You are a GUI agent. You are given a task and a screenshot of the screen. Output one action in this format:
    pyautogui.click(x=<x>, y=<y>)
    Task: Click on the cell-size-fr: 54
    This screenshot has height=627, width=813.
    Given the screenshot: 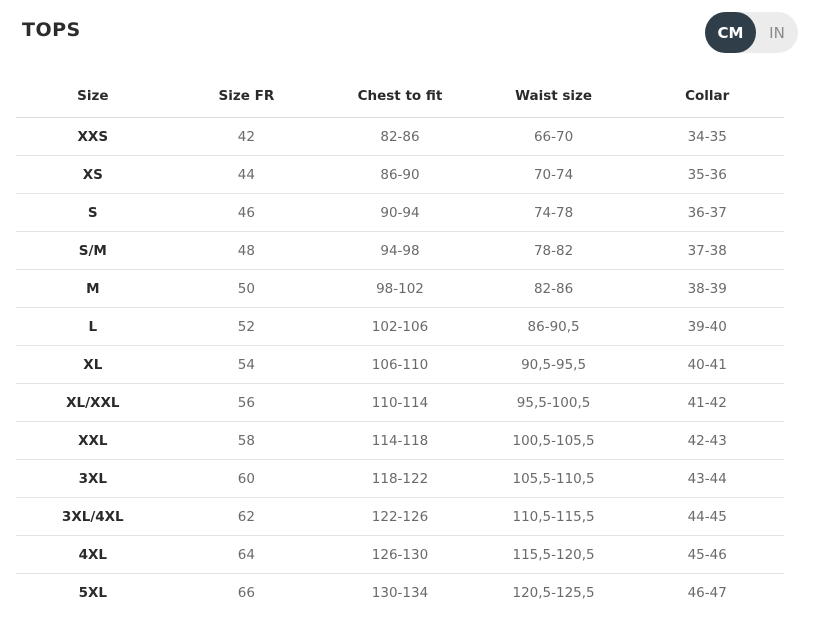 What is the action you would take?
    pyautogui.click(x=246, y=364)
    